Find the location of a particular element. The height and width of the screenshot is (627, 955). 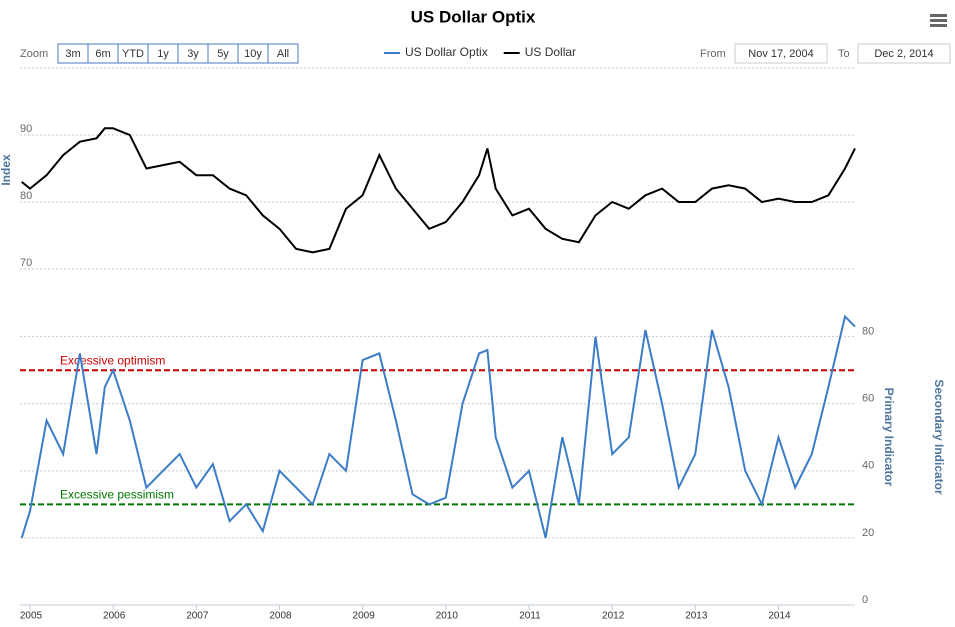

to-value: Dec 2, 2014 is located at coordinates (903, 54).